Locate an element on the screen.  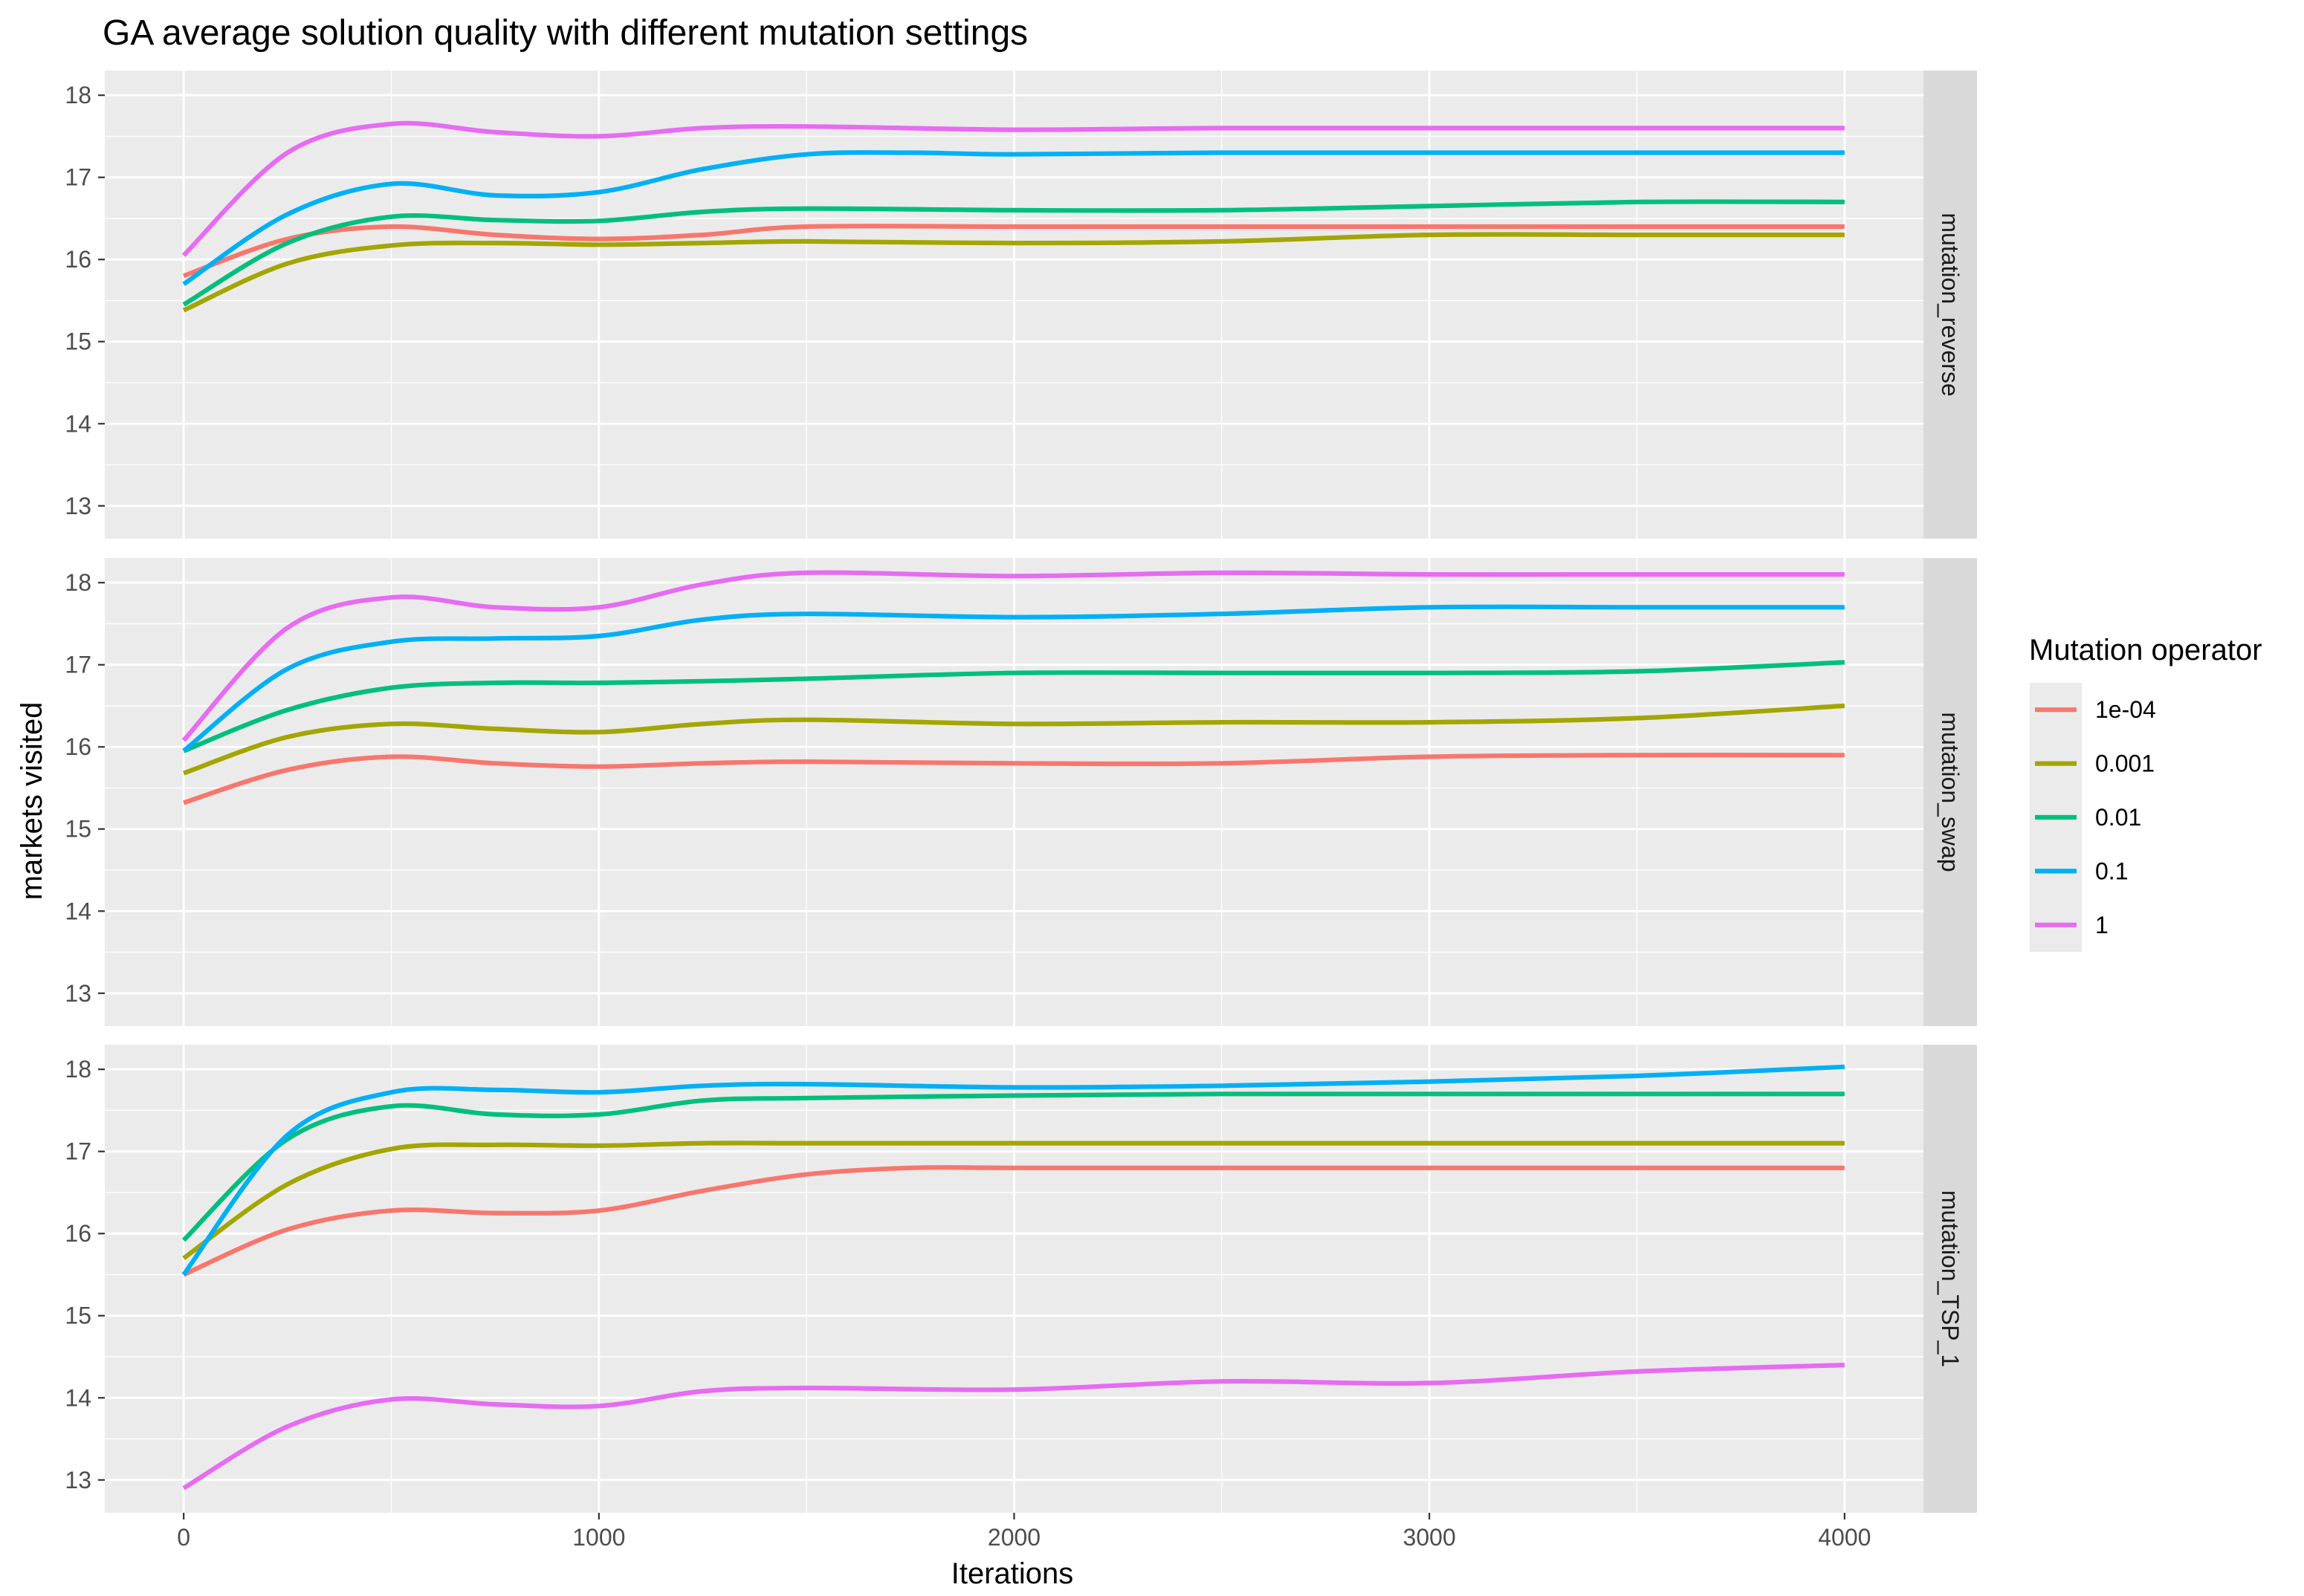
facet-strip-label: mutation_swap is located at coordinates (1950, 792).